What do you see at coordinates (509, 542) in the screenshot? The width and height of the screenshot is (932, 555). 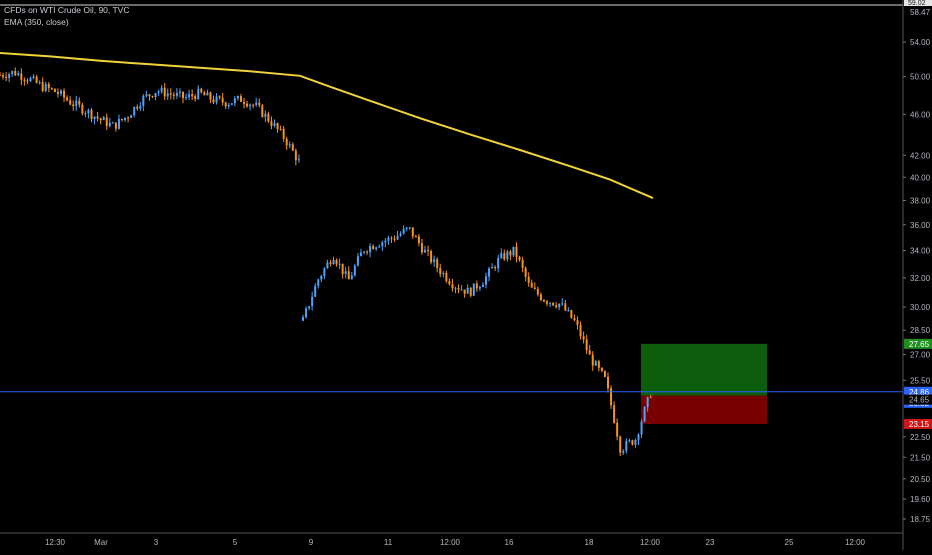 I see `x-tick-label: 16` at bounding box center [509, 542].